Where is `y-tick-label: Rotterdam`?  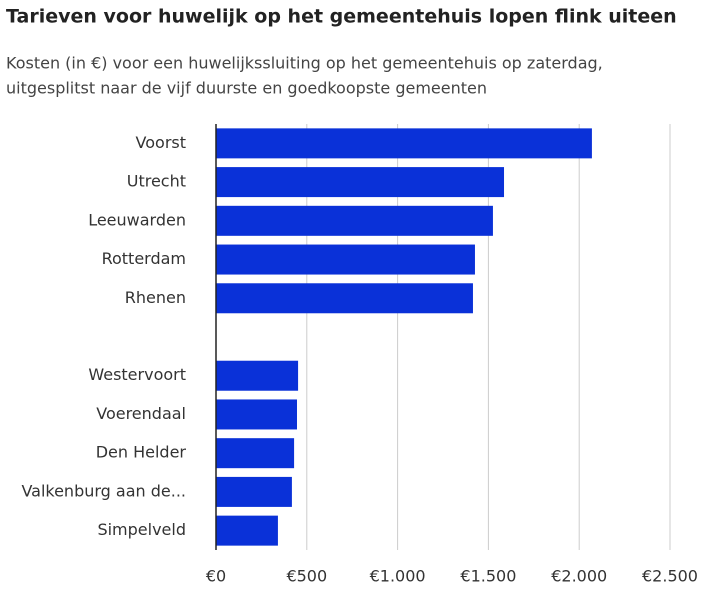
y-tick-label: Rotterdam is located at coordinates (144, 258).